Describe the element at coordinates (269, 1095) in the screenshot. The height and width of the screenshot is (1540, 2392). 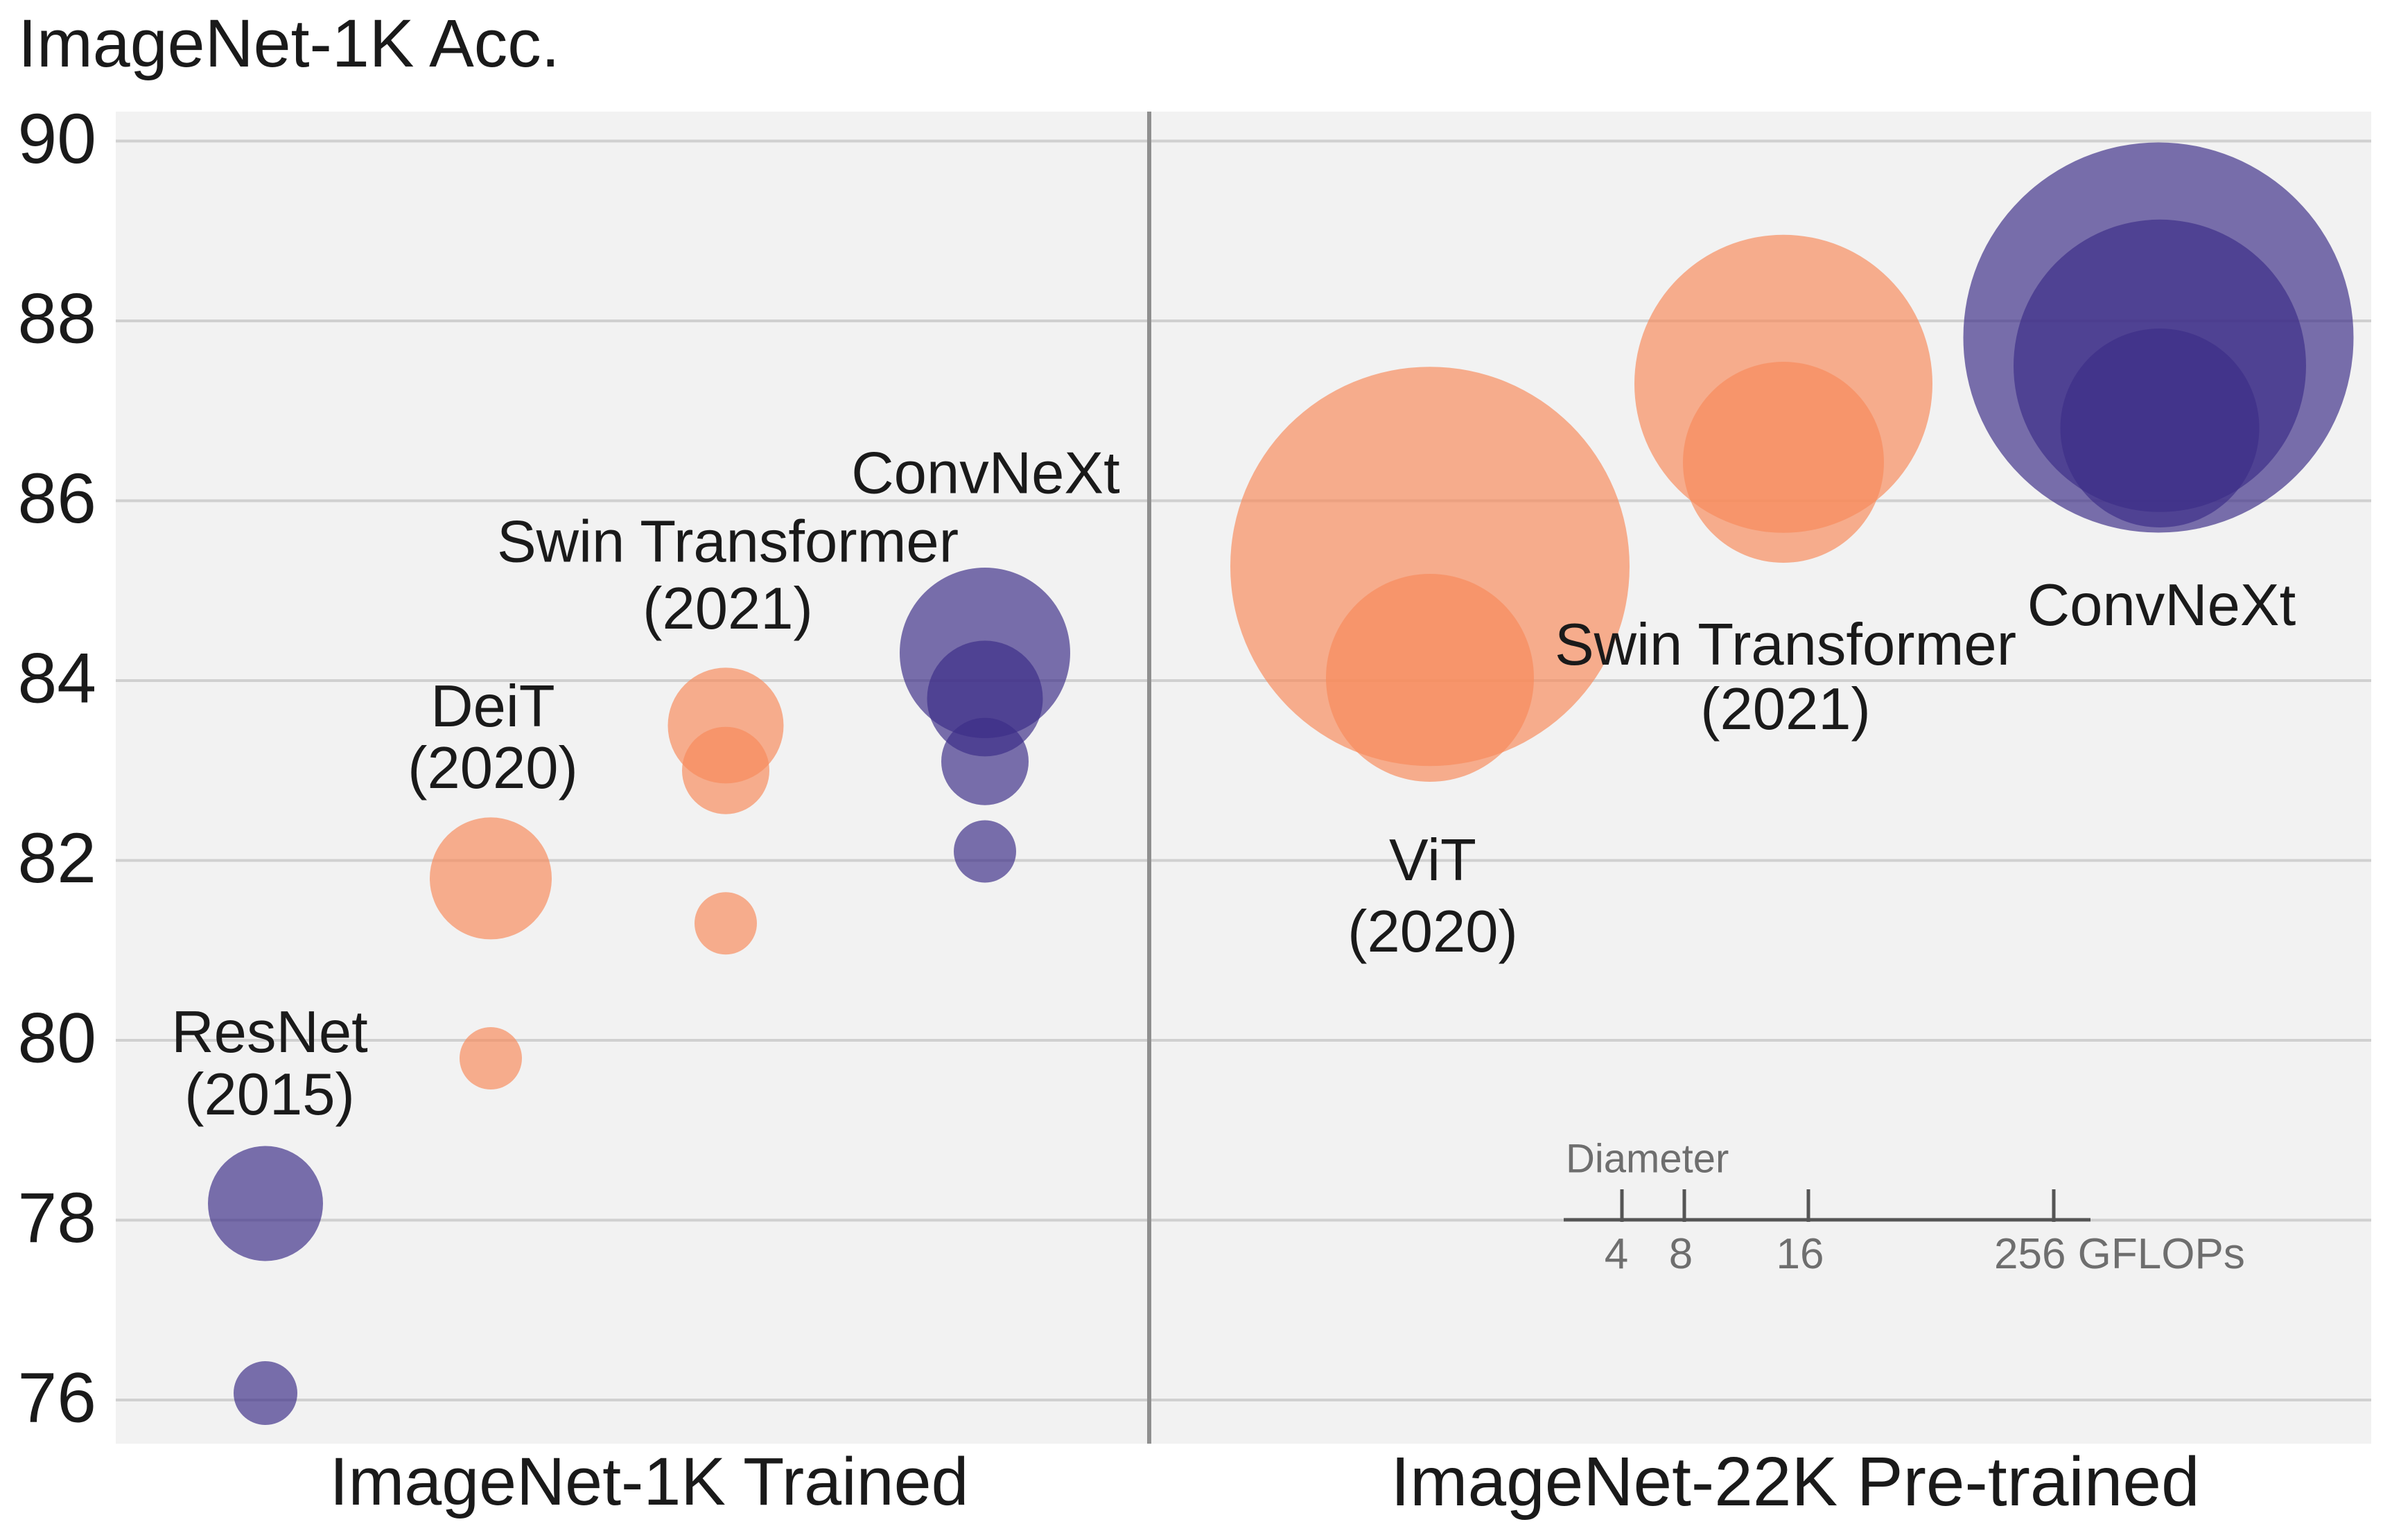
I see `svg-text: (2015)` at that location.